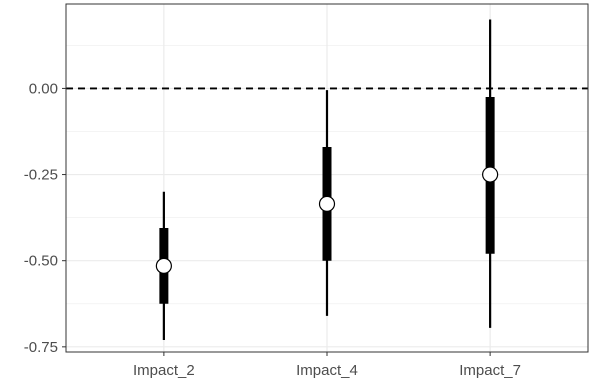 The width and height of the screenshot is (591, 385). I want to click on y-tick-label: -0.50, so click(41, 261).